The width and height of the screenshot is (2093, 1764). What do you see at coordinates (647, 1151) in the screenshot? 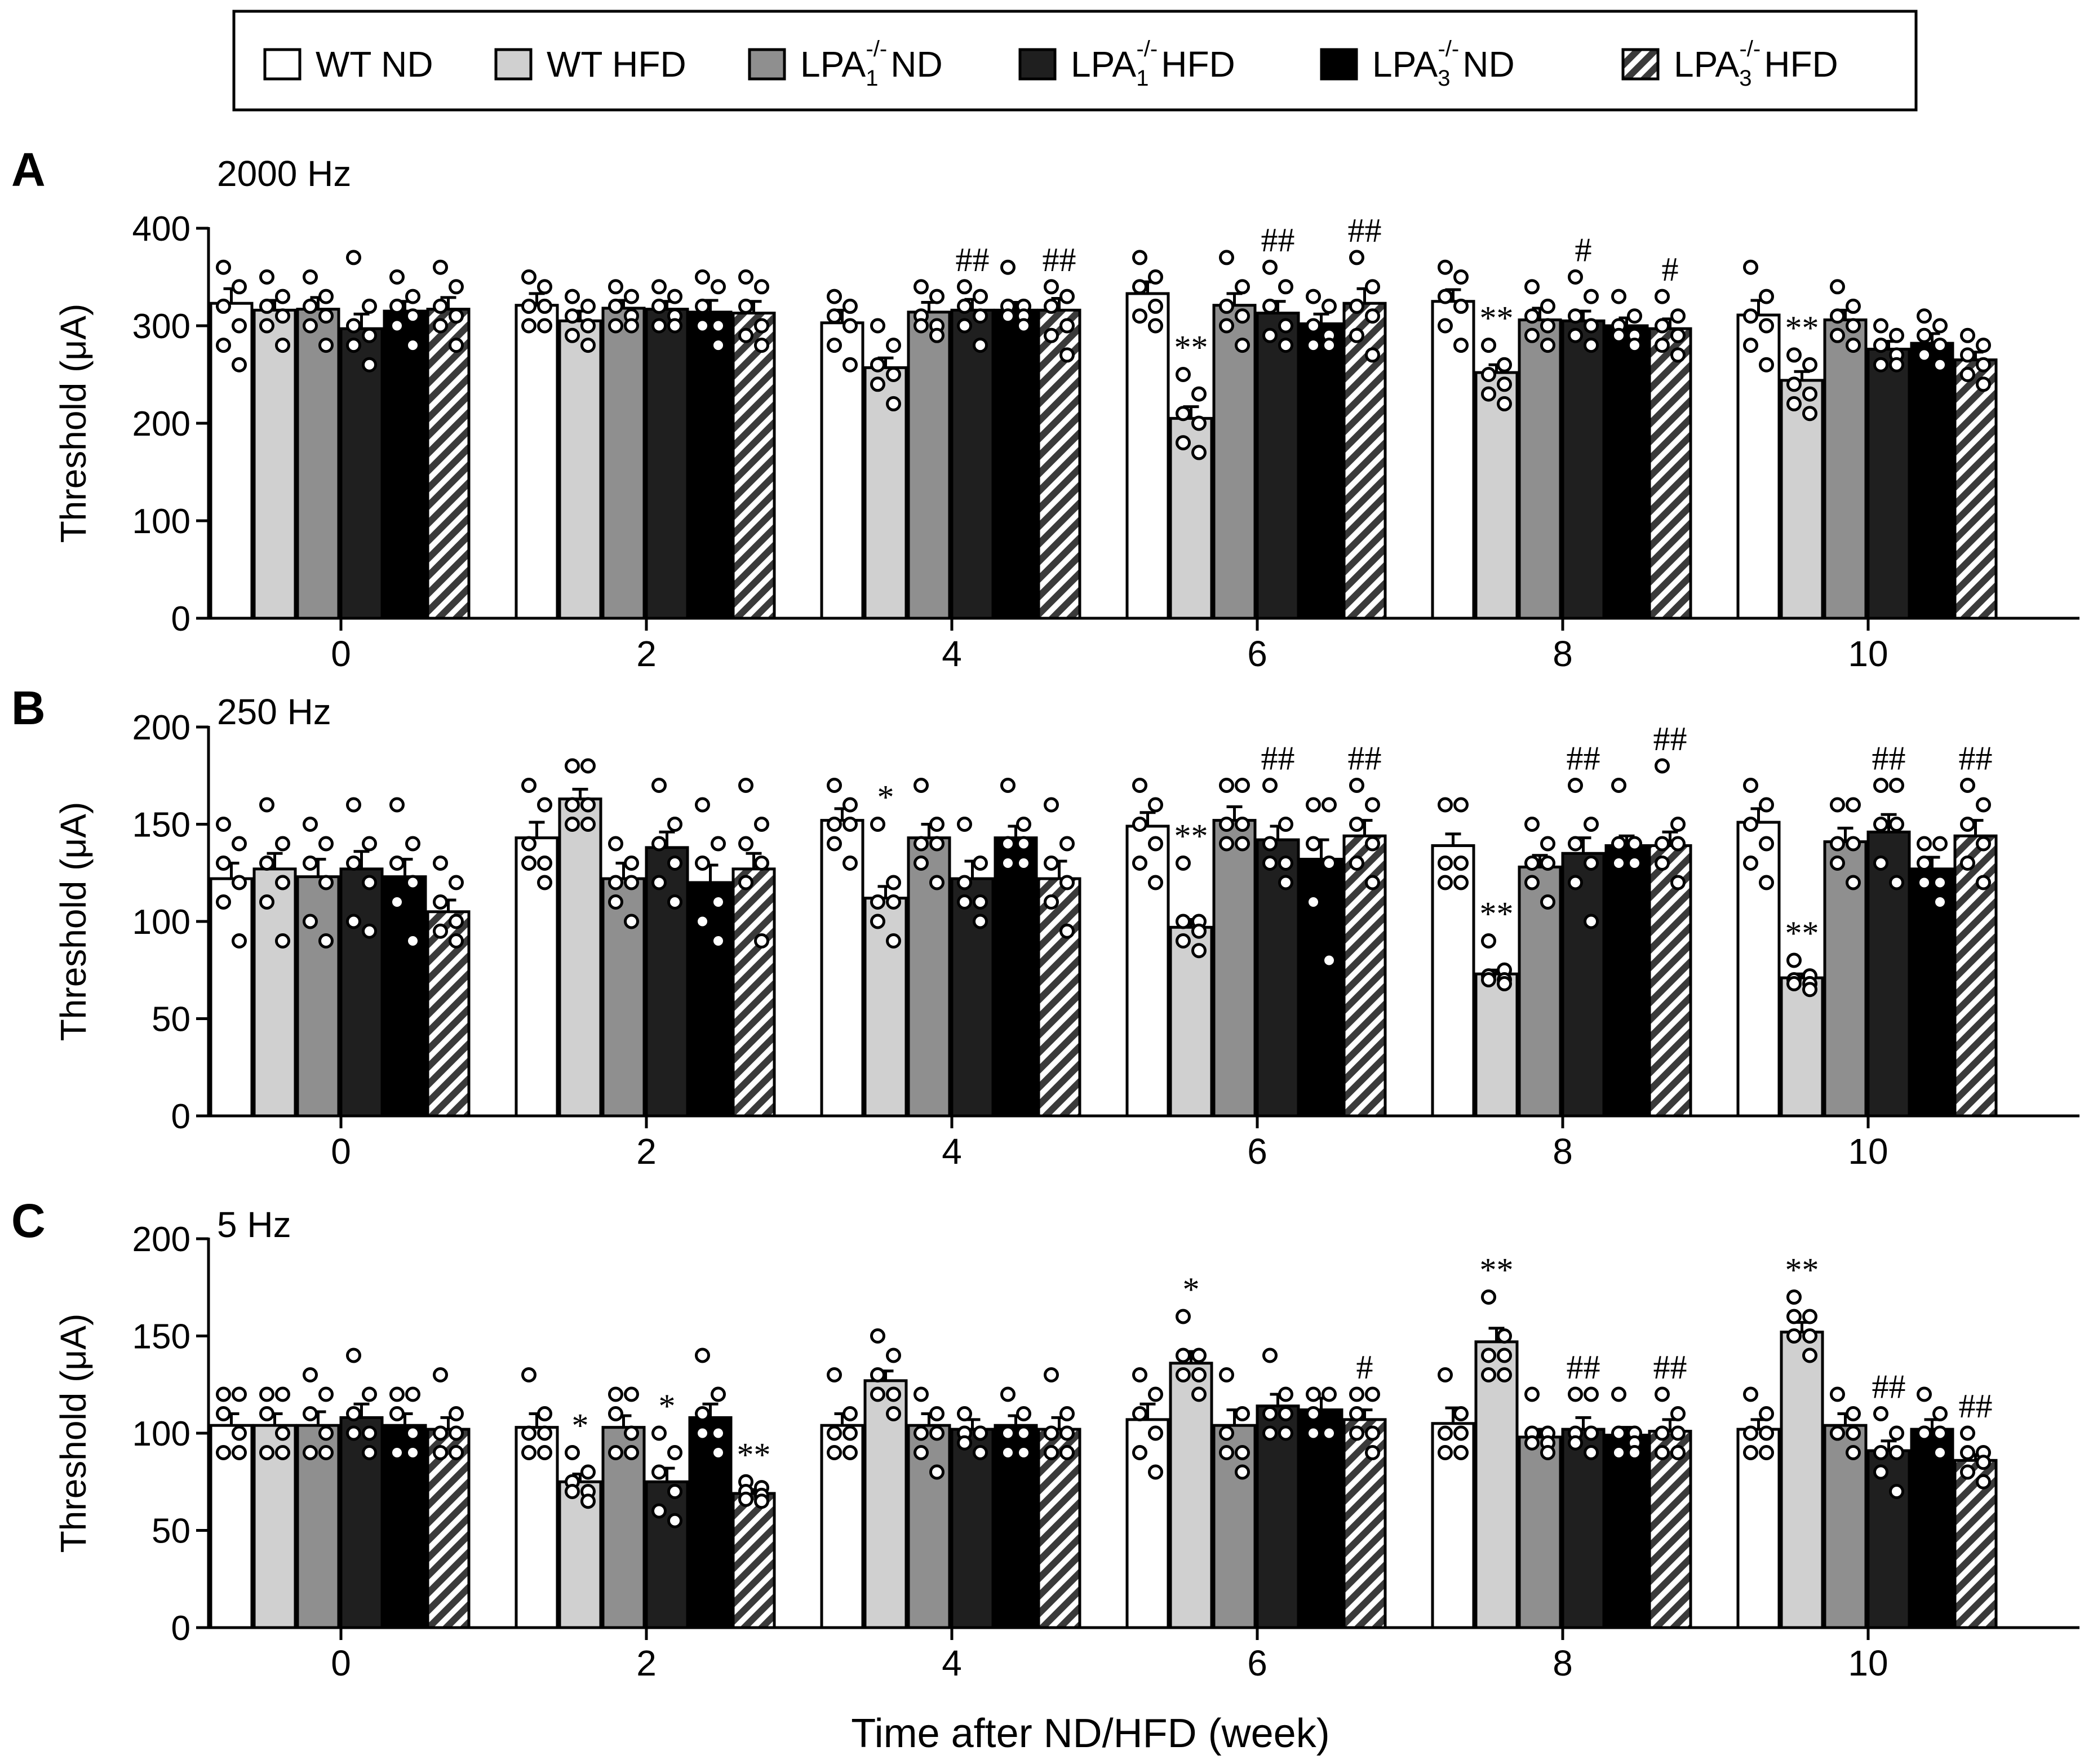
I see `x-tick-label: 2` at bounding box center [647, 1151].